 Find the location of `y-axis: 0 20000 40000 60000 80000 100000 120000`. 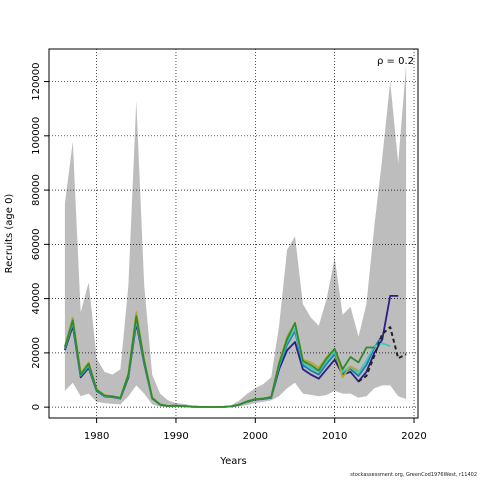

y-axis: 0 20000 40000 60000 80000 100000 120000 is located at coordinates (40, 236).